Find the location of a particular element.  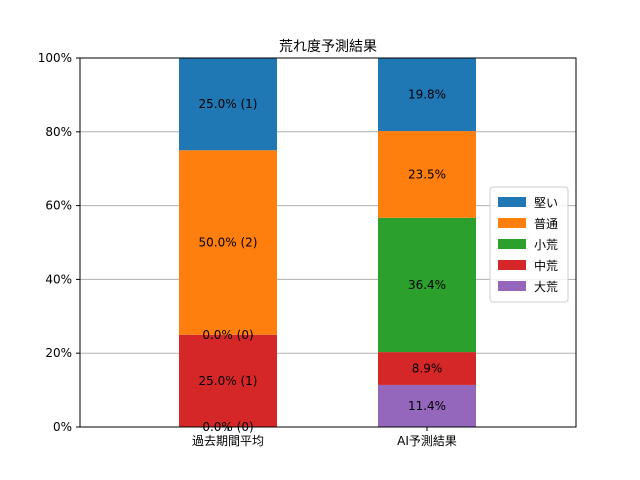

y-tick-label: 100% is located at coordinates (55, 58).